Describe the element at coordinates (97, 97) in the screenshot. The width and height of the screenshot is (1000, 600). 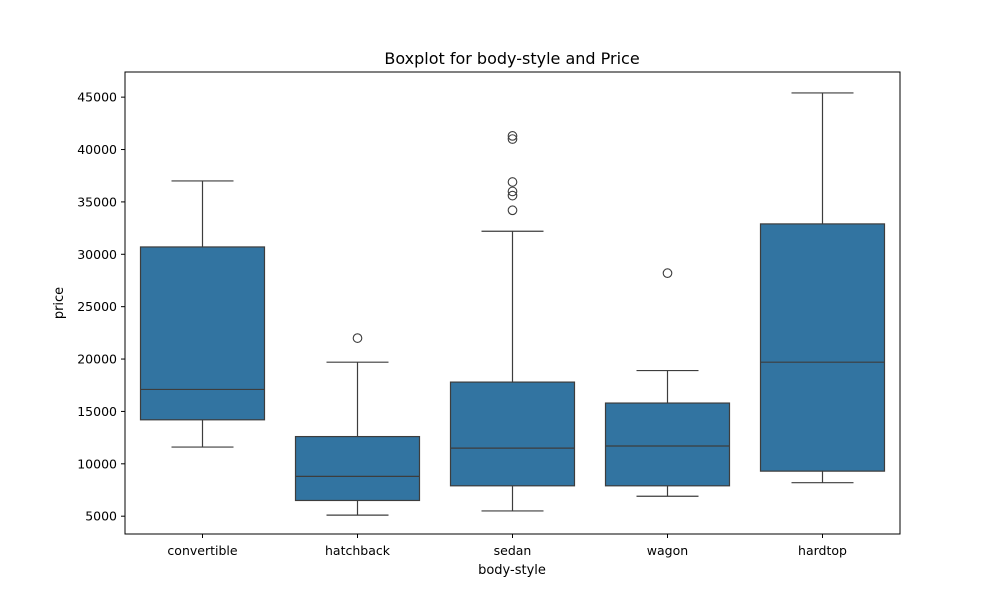
I see `y-tick-label: 45000` at that location.